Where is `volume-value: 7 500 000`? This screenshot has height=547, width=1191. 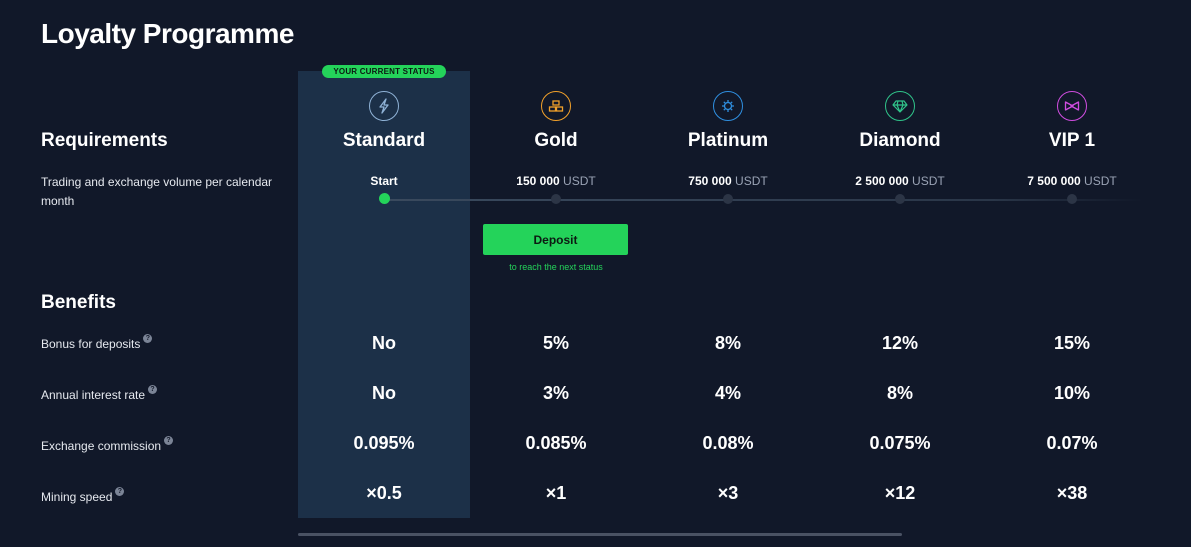
volume-value: 7 500 000 is located at coordinates (1054, 181).